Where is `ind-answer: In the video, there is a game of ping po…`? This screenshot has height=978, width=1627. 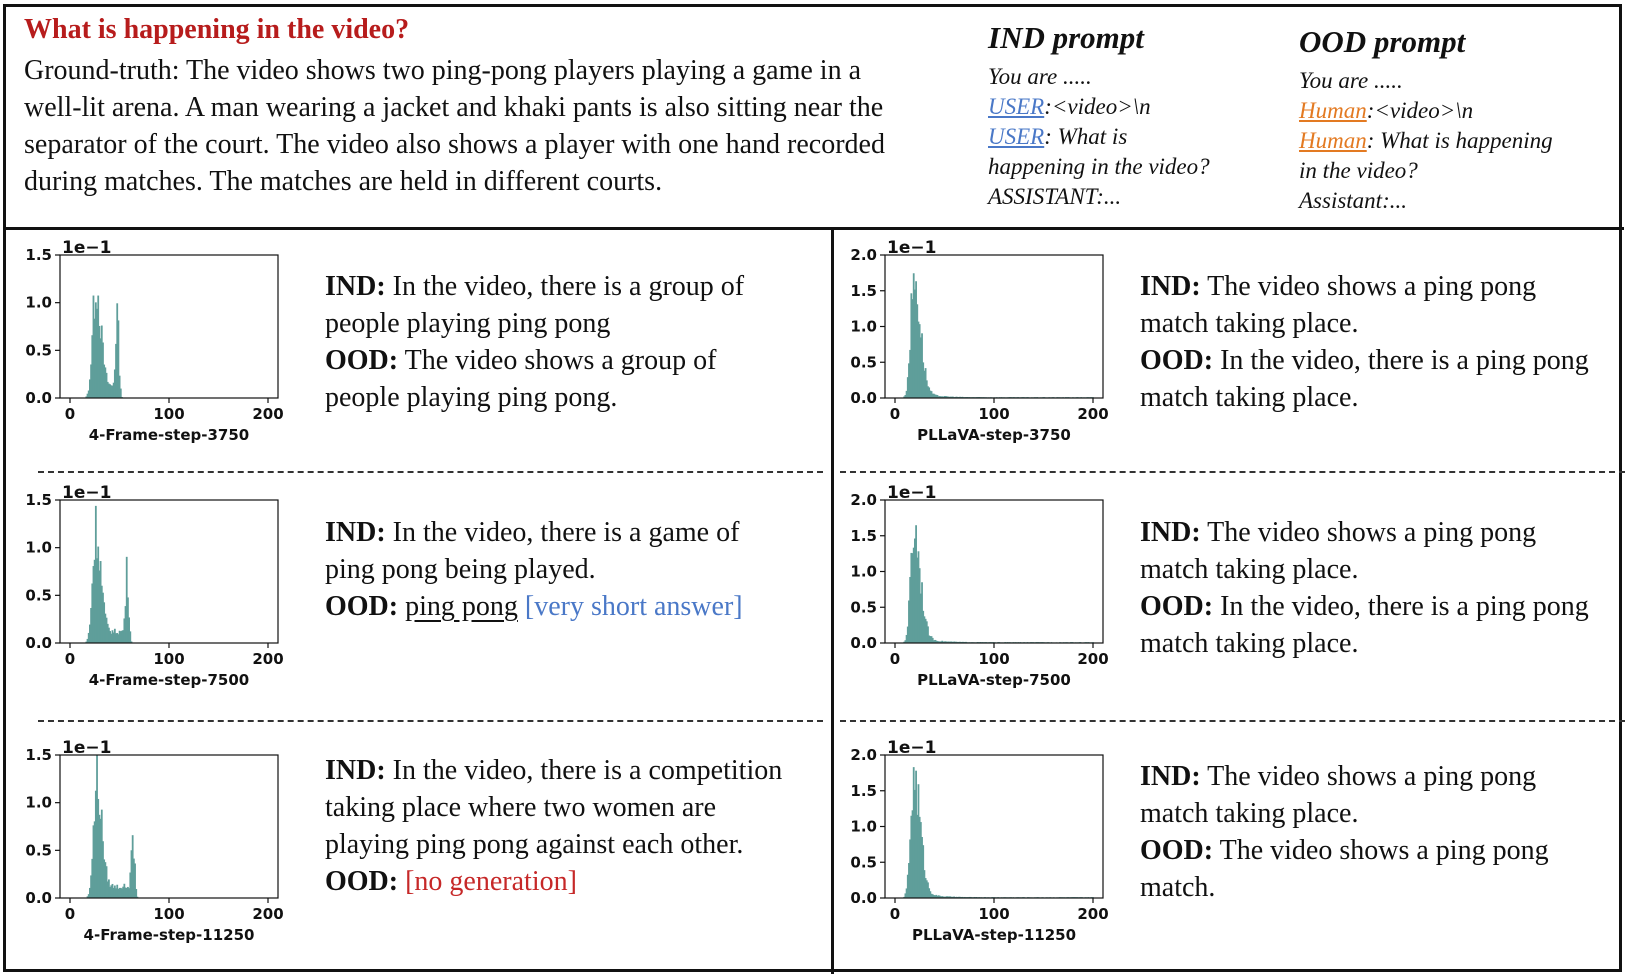 ind-answer: In the video, there is a game of ping po… is located at coordinates (532, 551).